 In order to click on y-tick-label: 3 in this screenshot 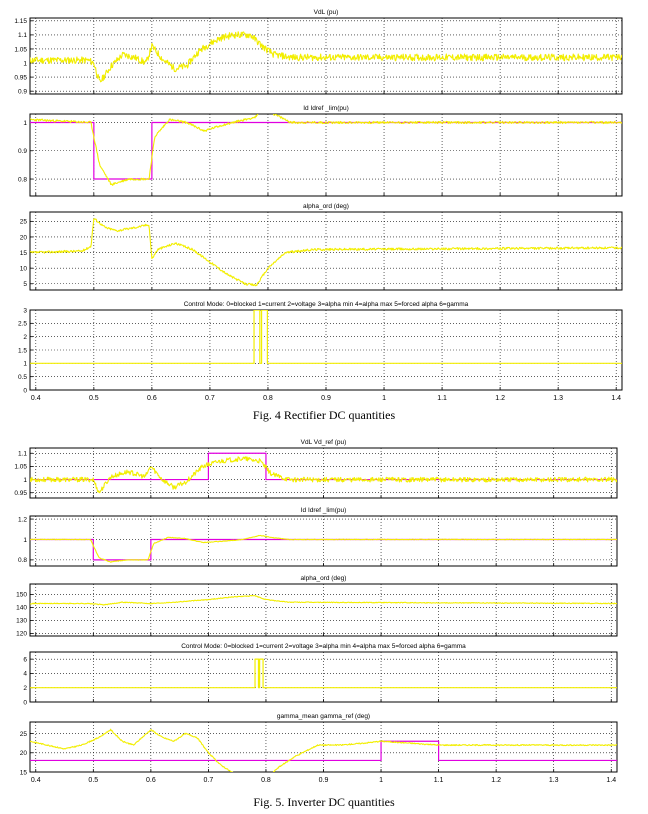, I will do `click(25, 310)`.